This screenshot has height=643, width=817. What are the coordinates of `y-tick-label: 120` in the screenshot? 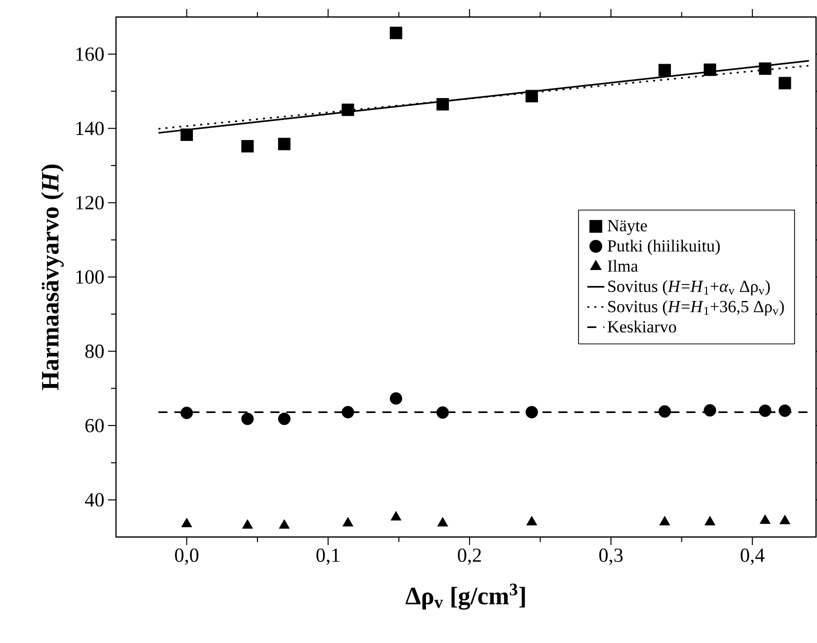 It's located at (90, 203).